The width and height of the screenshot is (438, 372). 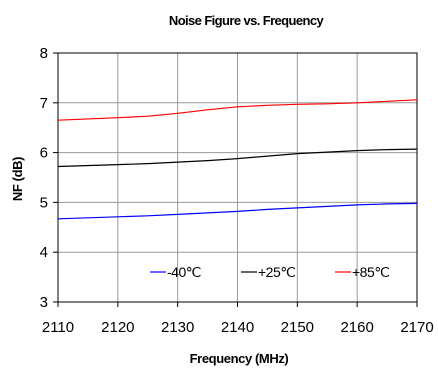 I want to click on y-tick-label: 6, so click(x=44, y=153).